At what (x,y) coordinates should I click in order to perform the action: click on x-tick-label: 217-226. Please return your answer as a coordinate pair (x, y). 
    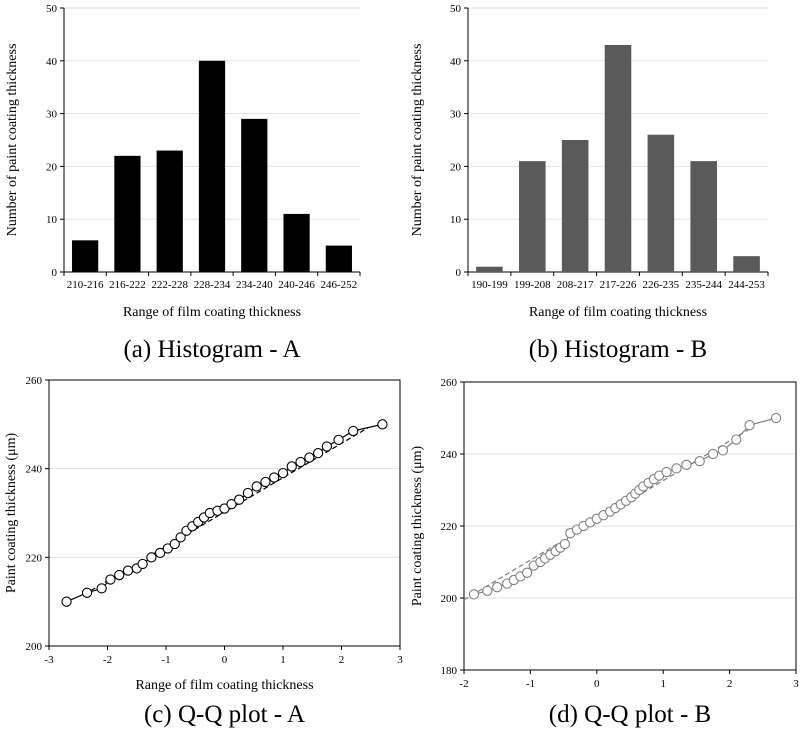
    Looking at the image, I should click on (618, 285).